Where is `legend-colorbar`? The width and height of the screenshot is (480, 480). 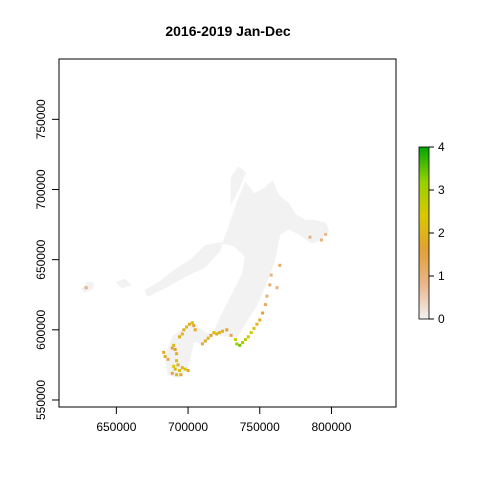 legend-colorbar is located at coordinates (424, 233).